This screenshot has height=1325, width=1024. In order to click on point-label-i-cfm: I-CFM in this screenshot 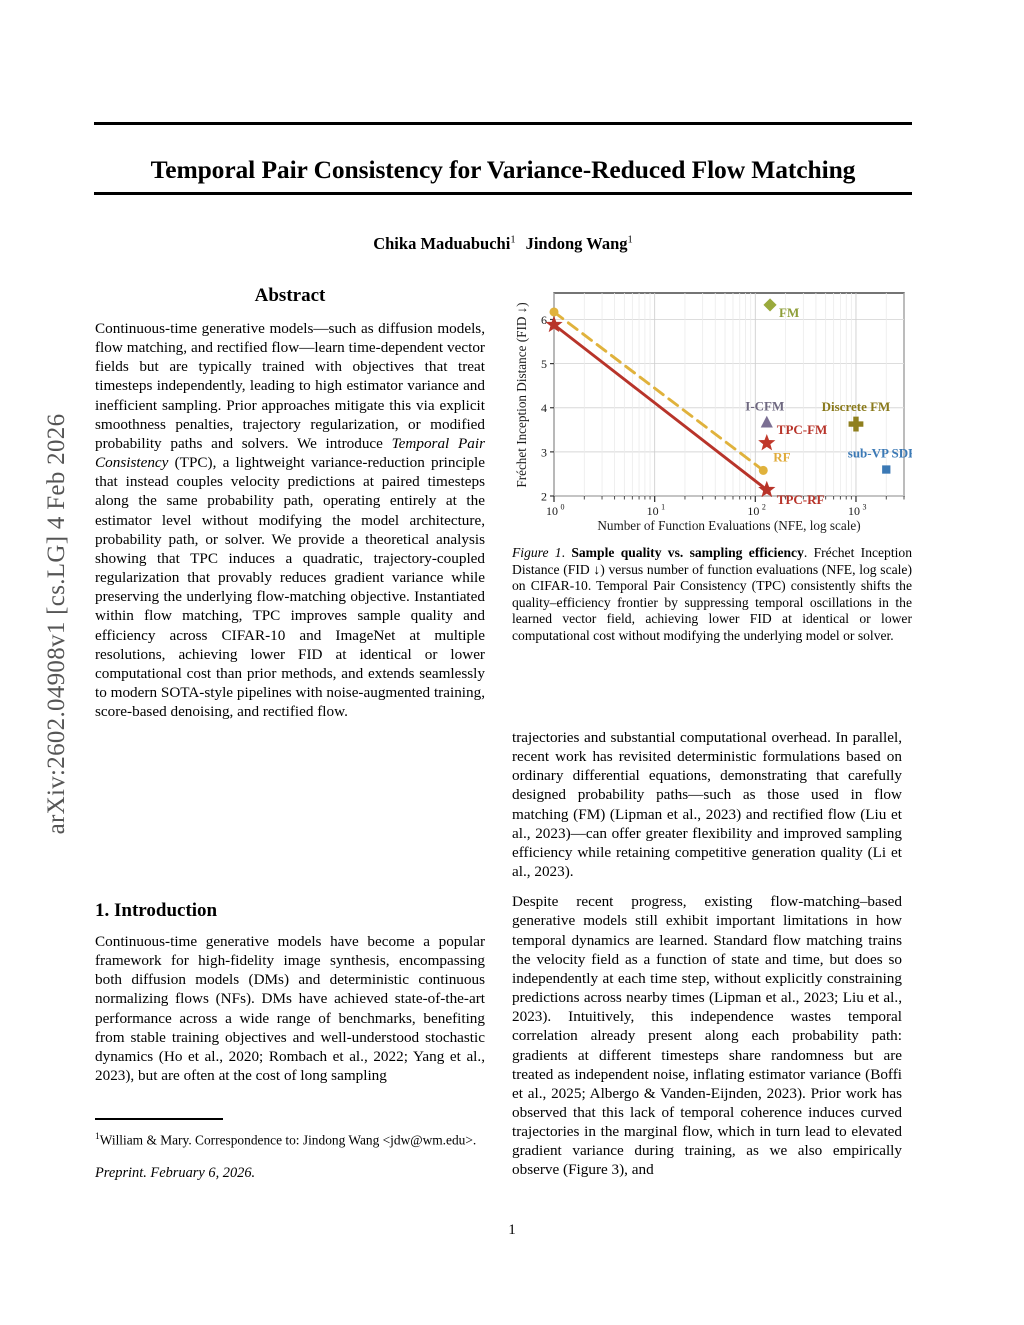, I will do `click(764, 405)`.